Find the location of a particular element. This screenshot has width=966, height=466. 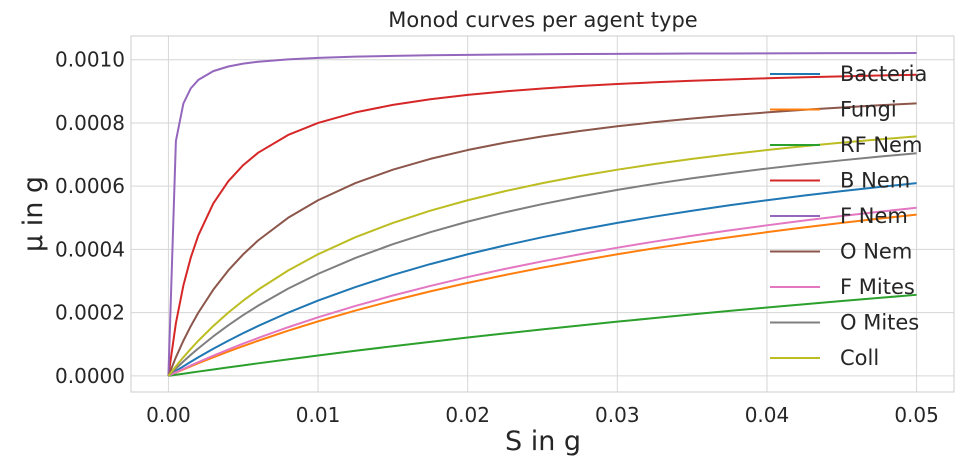

legend-label: O Mites is located at coordinates (879, 323).